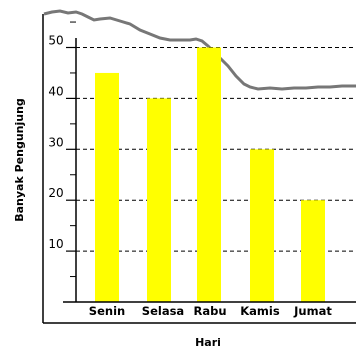  Describe the element at coordinates (62, 149) in the screenshot. I see `y-ticks: 10 20 30 40 50` at that location.